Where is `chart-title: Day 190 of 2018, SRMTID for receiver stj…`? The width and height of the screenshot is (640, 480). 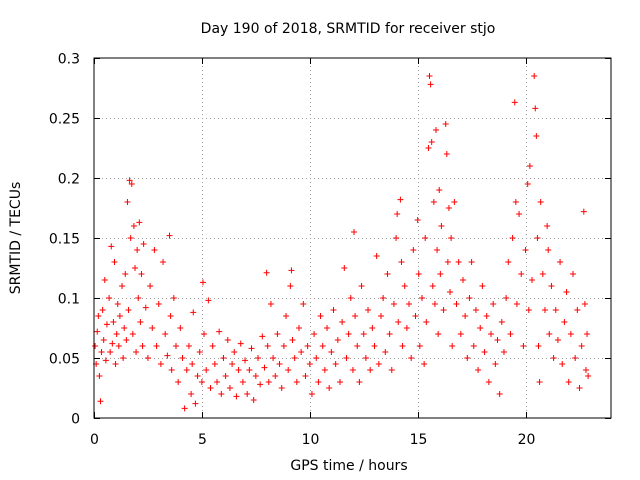
chart-title: Day 190 of 2018, SRMTID for receiver stj… is located at coordinates (348, 29).